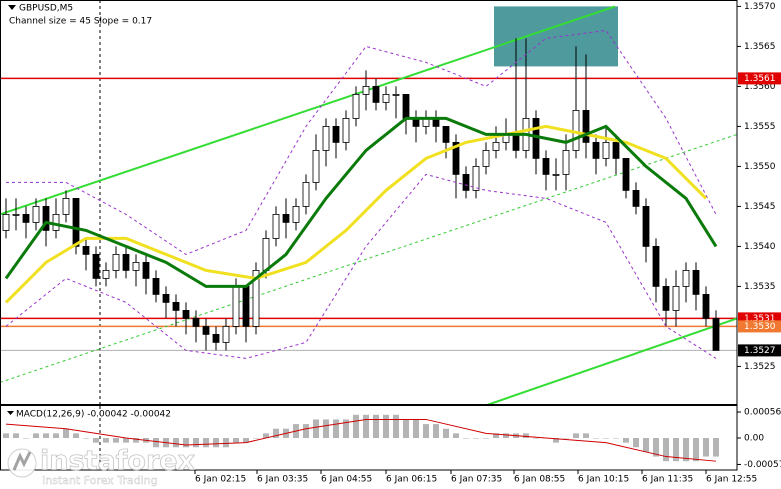  I want to click on x-tick-label: 6 Jan 07:35, so click(476, 480).